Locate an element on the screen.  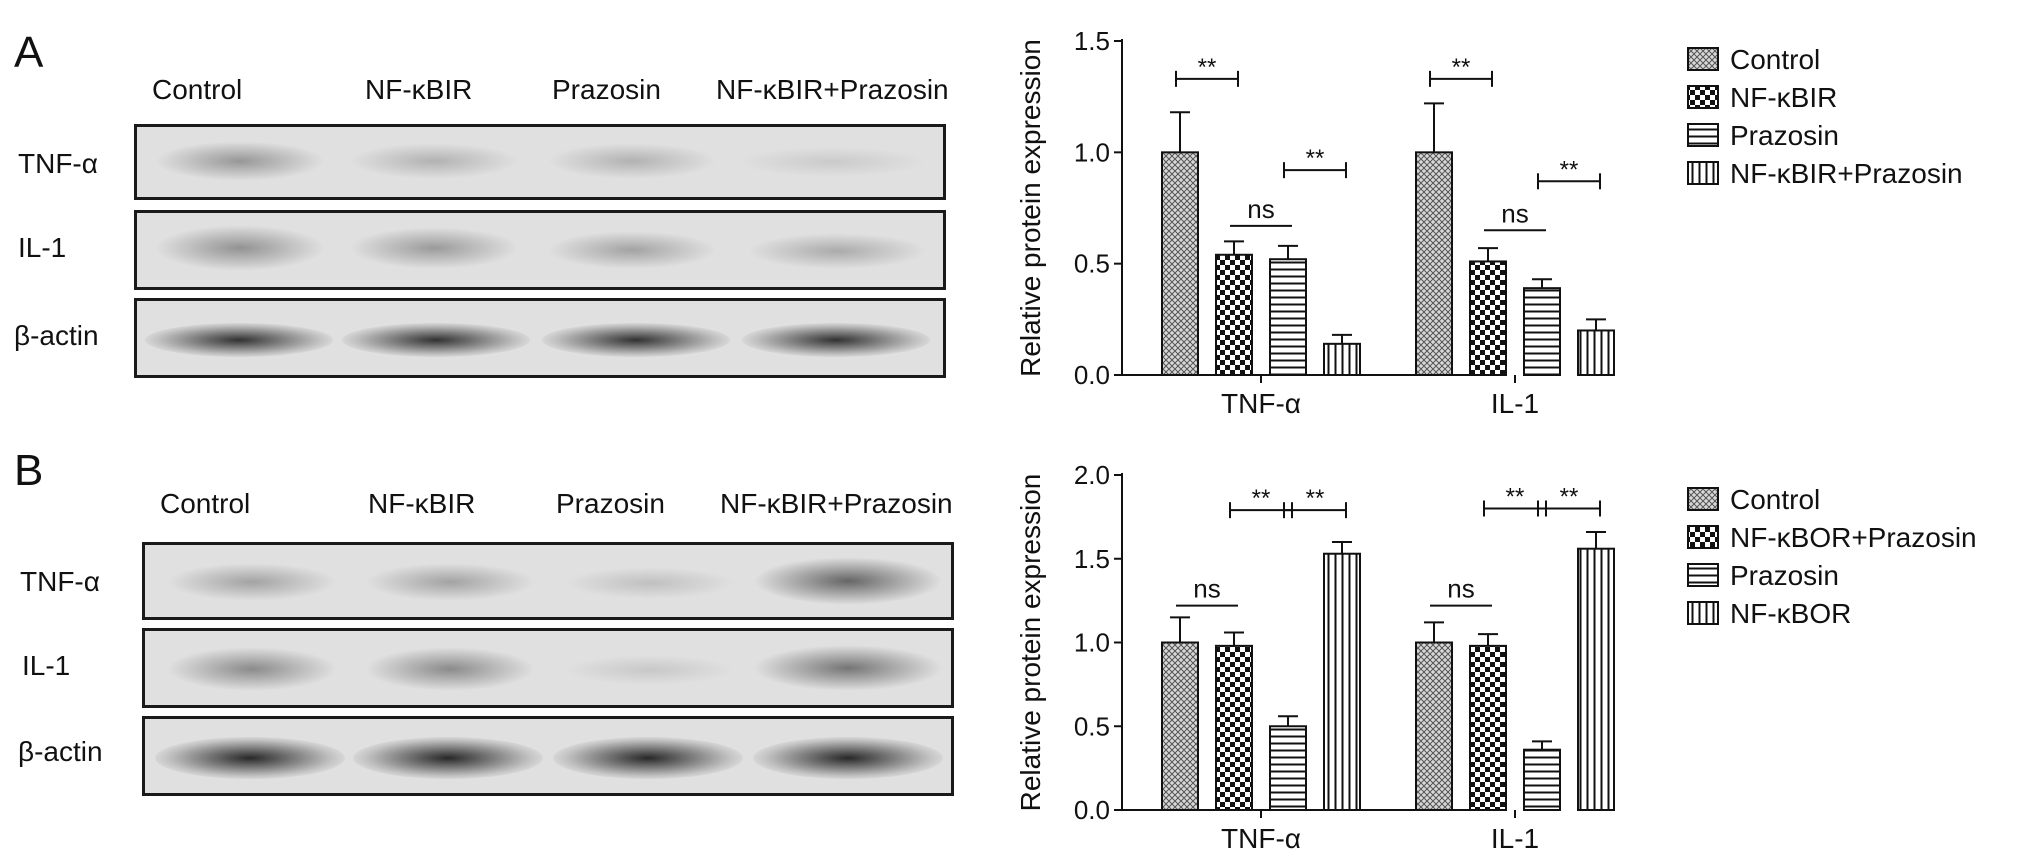
panel-a-letter: A is located at coordinates (29, 52).